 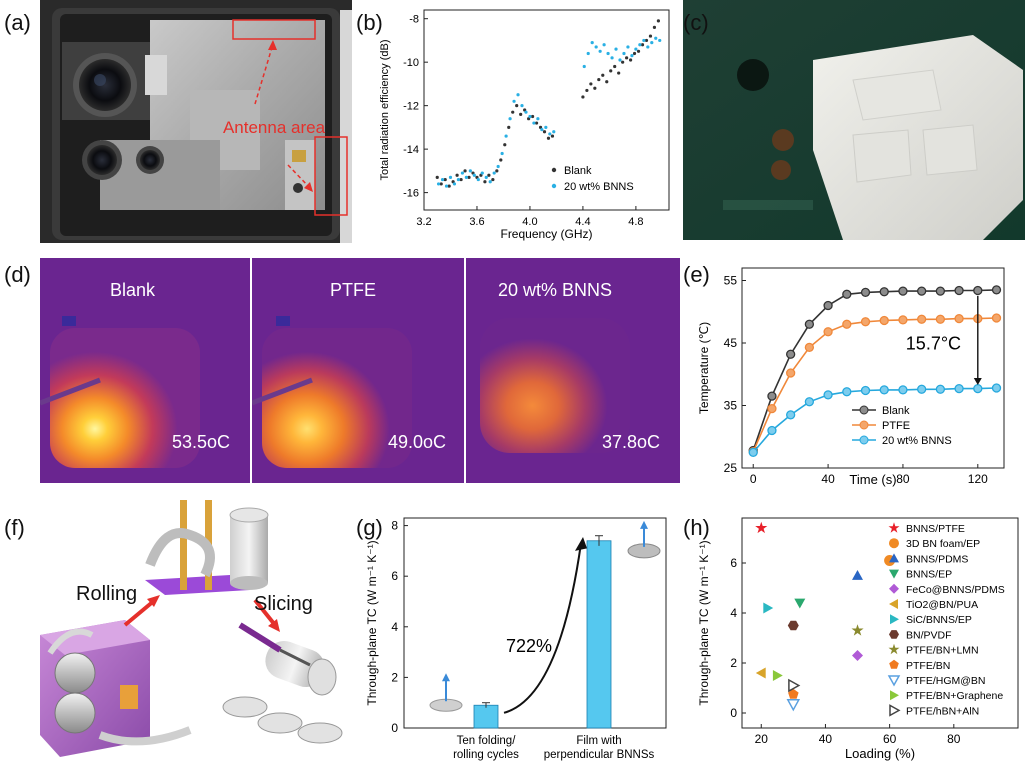 I want to click on y-axis-label: Total radiation efficiency (dB), so click(x=385, y=109).